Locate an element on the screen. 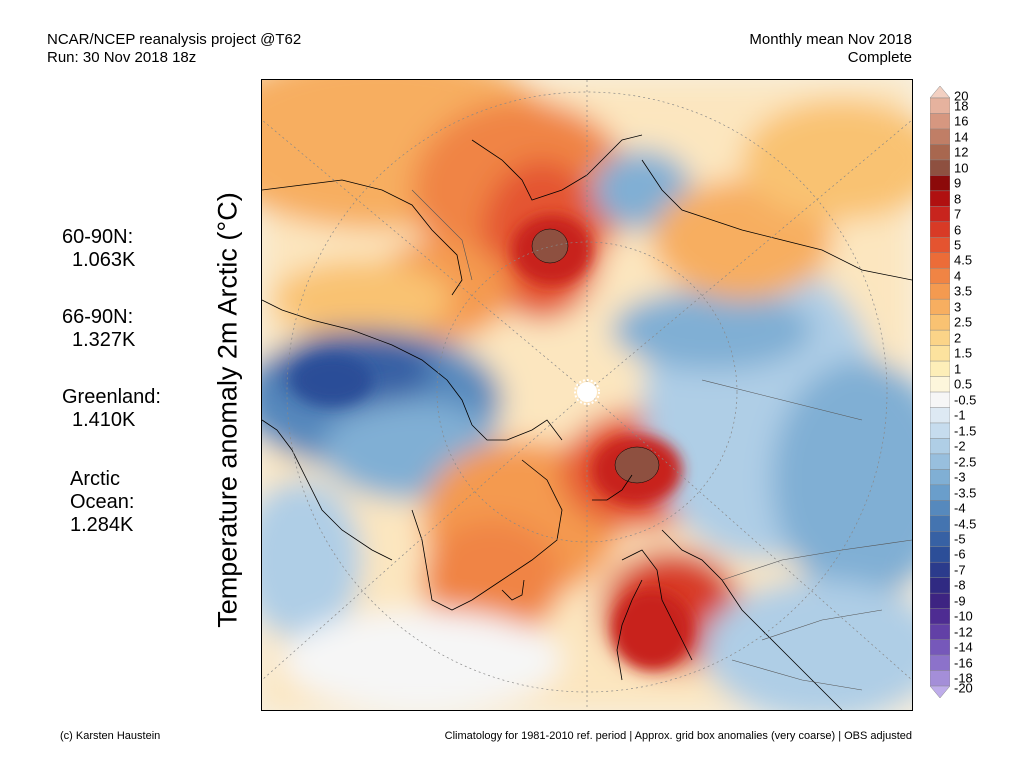 The height and width of the screenshot is (768, 1024). colorbar-tick-label: 10 is located at coordinates (961, 168).